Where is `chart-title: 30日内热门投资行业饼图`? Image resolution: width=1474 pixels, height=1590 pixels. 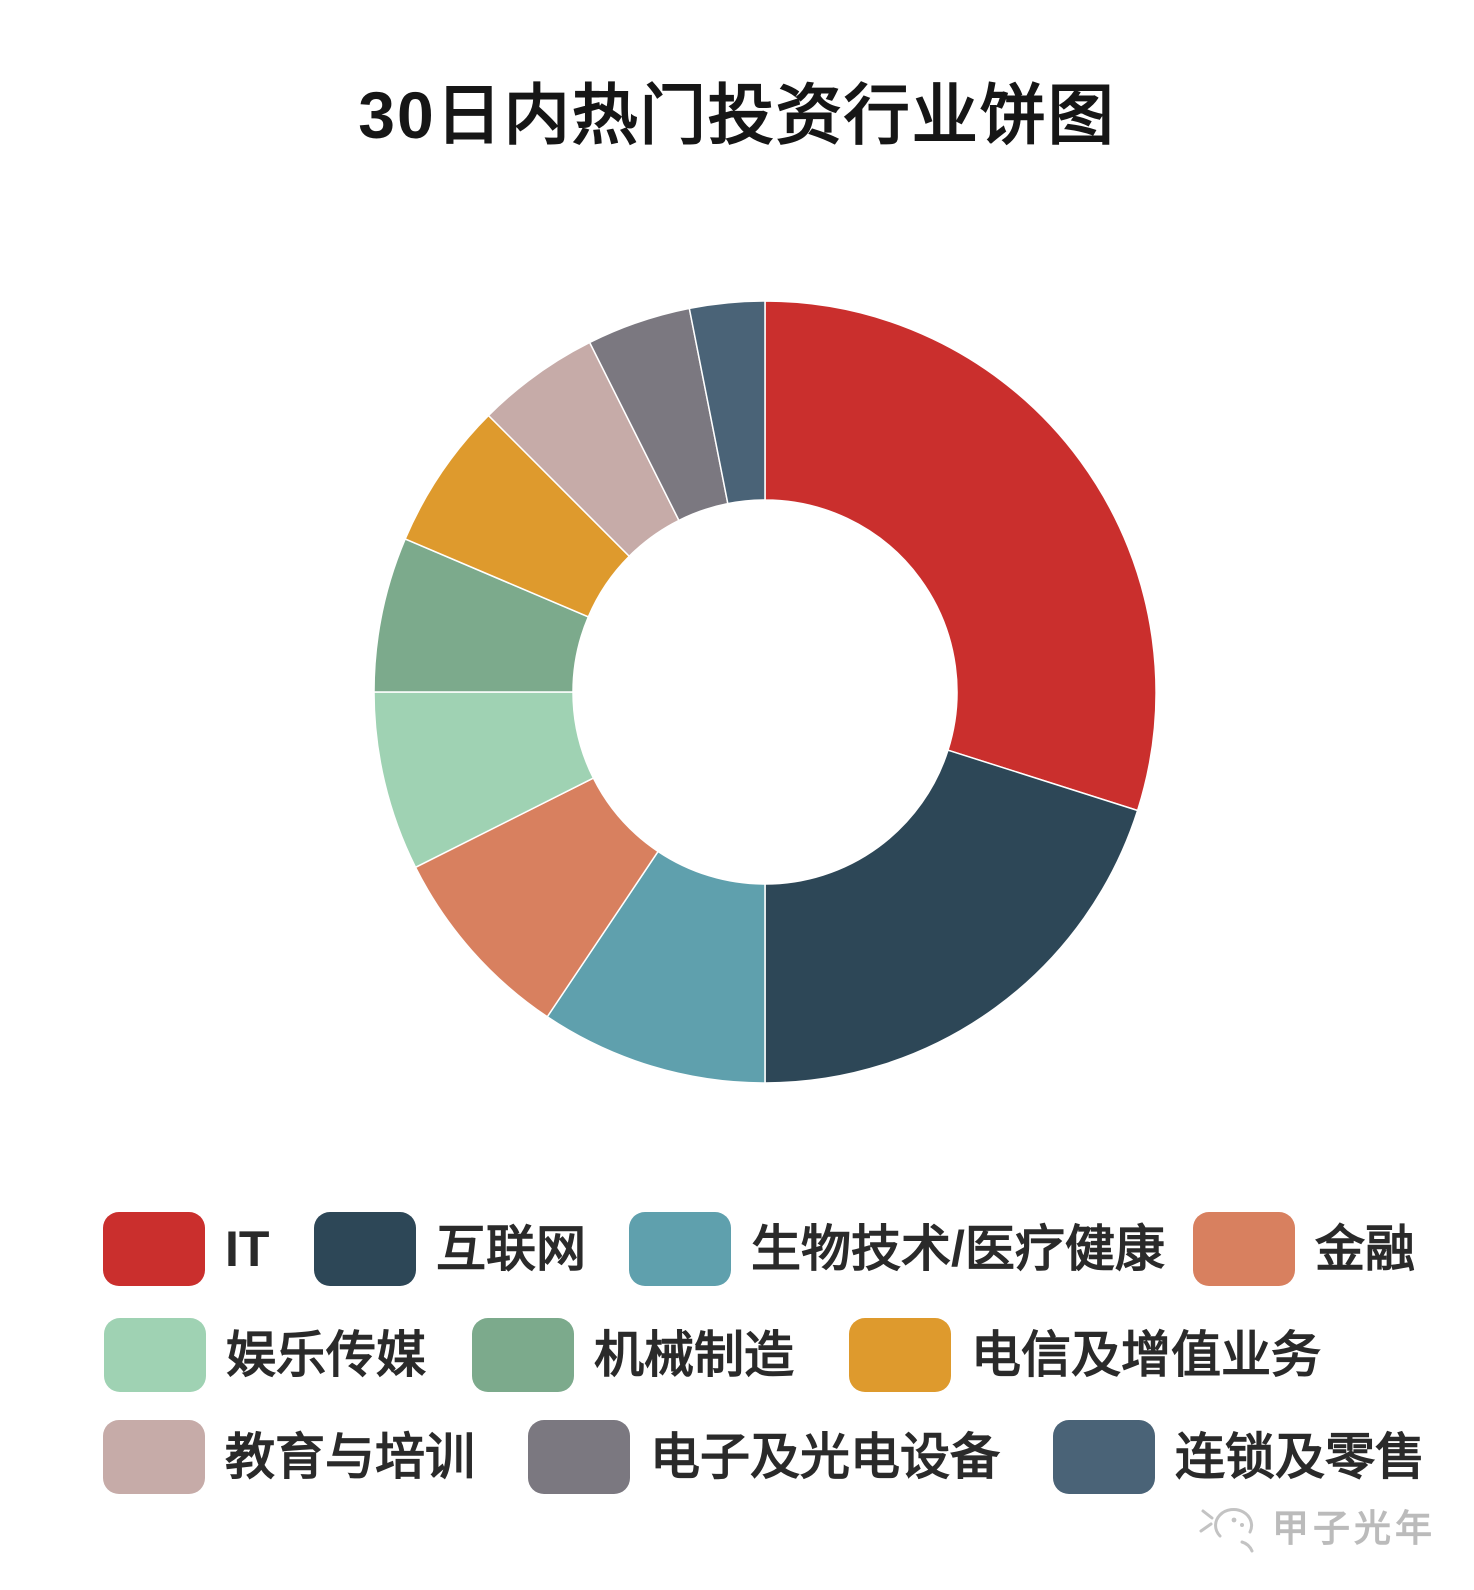
chart-title: 30日内热门投资行业饼图 is located at coordinates (737, 115).